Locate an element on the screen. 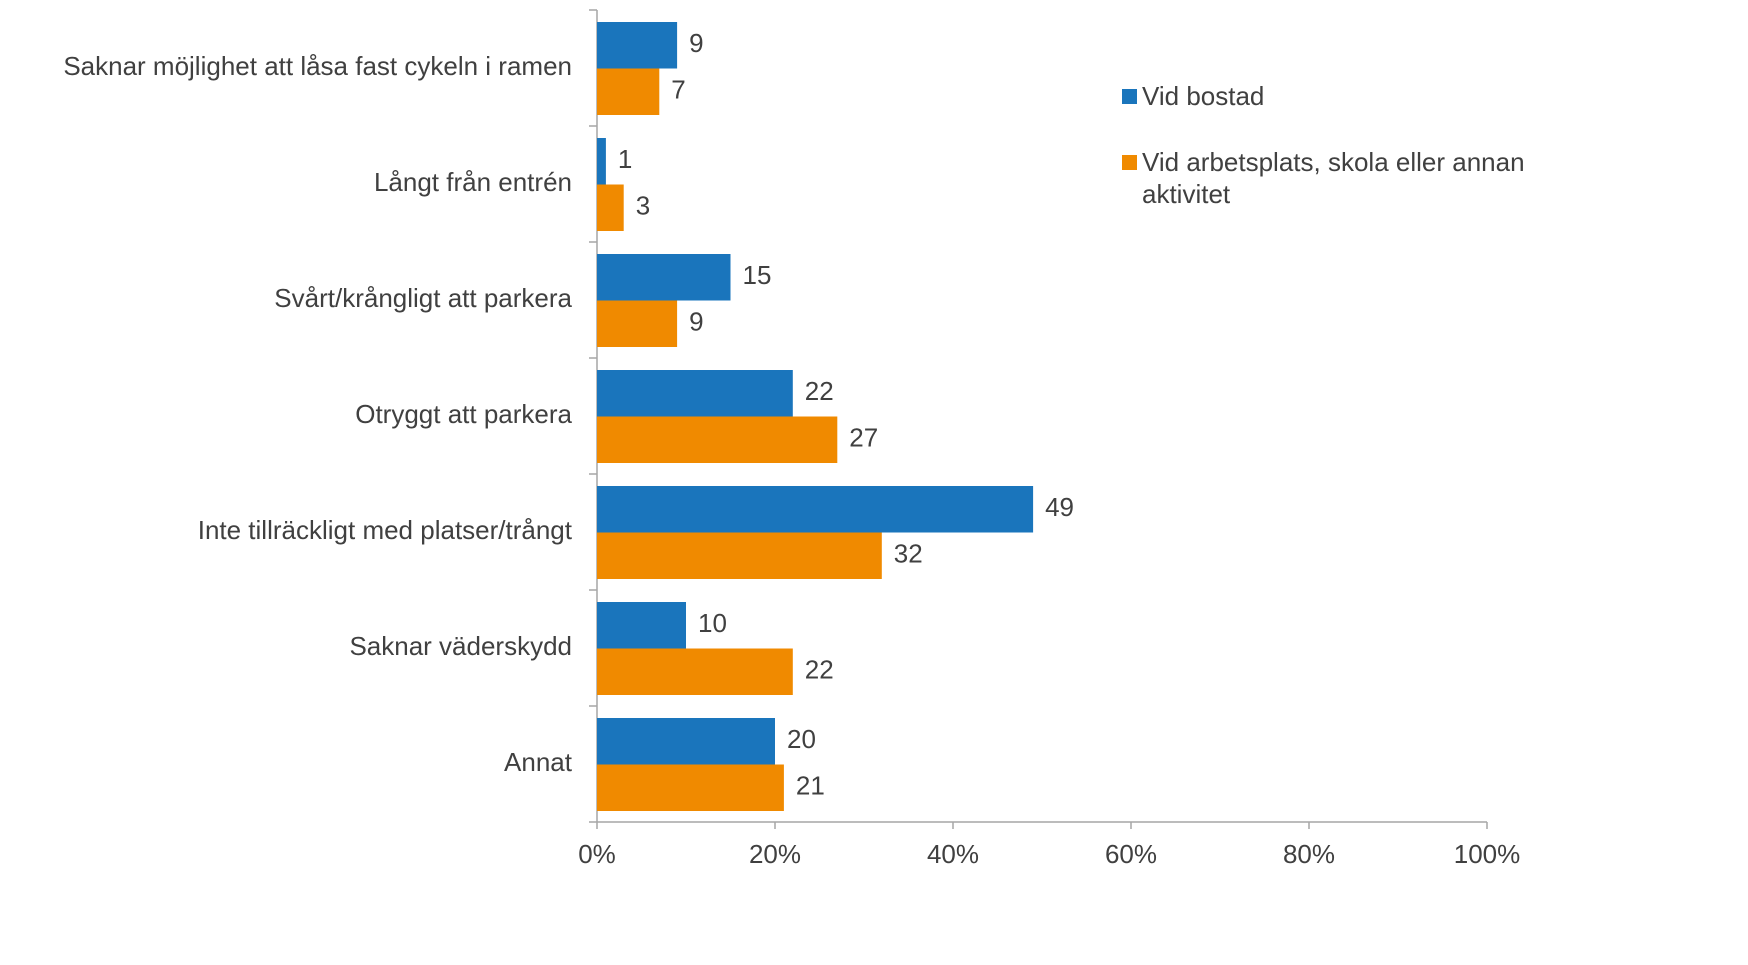 This screenshot has width=1748, height=965. data-label: 3 is located at coordinates (643, 206).